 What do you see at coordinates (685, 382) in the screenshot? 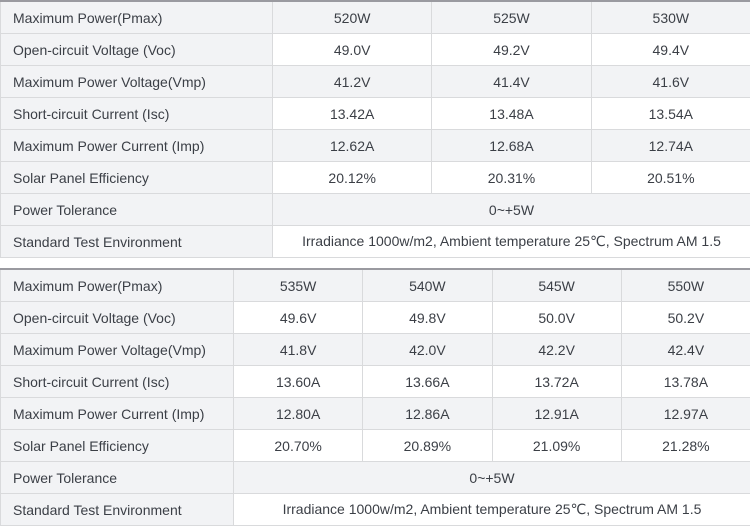
I see `spec-value: 13.78A` at bounding box center [685, 382].